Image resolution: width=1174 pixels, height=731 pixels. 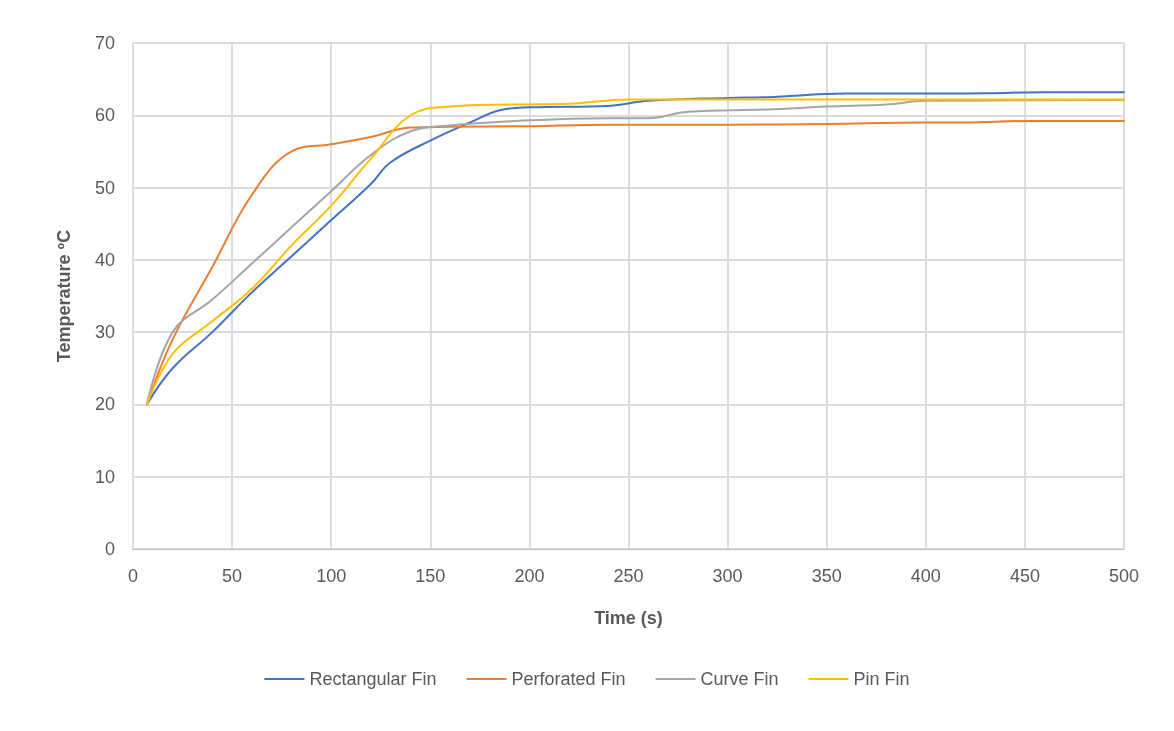 I want to click on x-tick-label: 250, so click(x=628, y=576).